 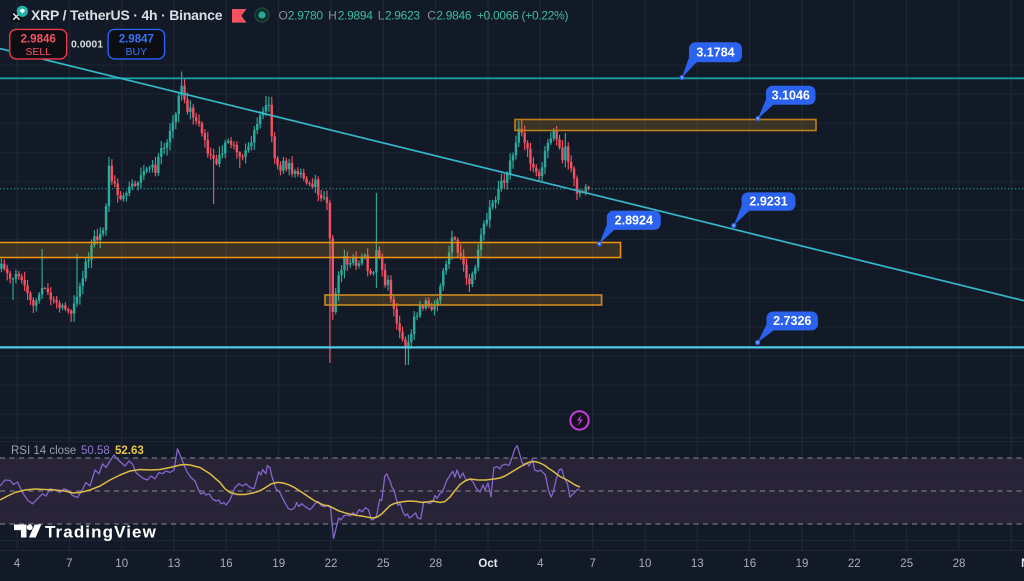 I want to click on svg-text: BUY, so click(x=137, y=52).